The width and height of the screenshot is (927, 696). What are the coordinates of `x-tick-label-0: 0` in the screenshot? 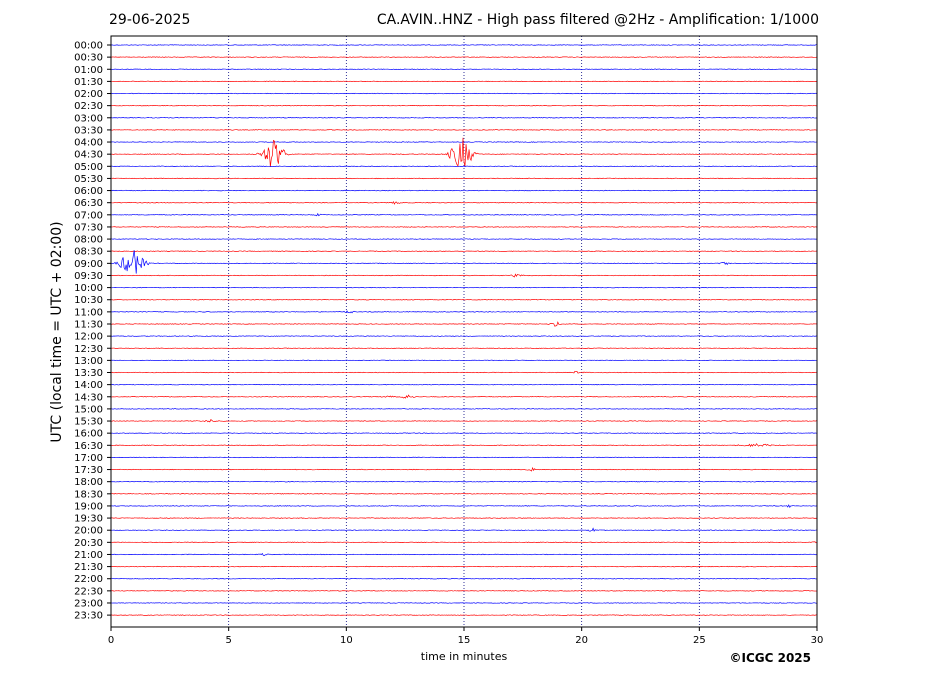 It's located at (111, 640).